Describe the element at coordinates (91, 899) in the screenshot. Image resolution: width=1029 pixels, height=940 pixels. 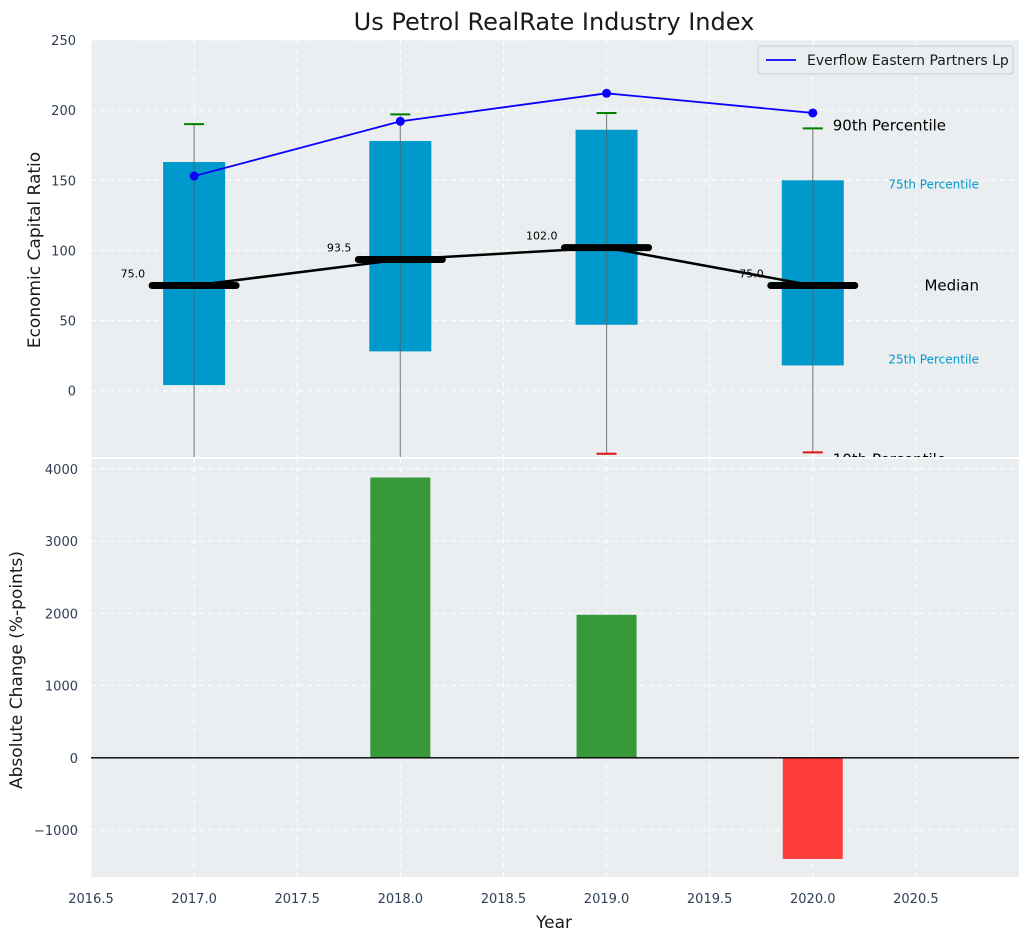
I see `x-tick-label: 2016.5` at that location.